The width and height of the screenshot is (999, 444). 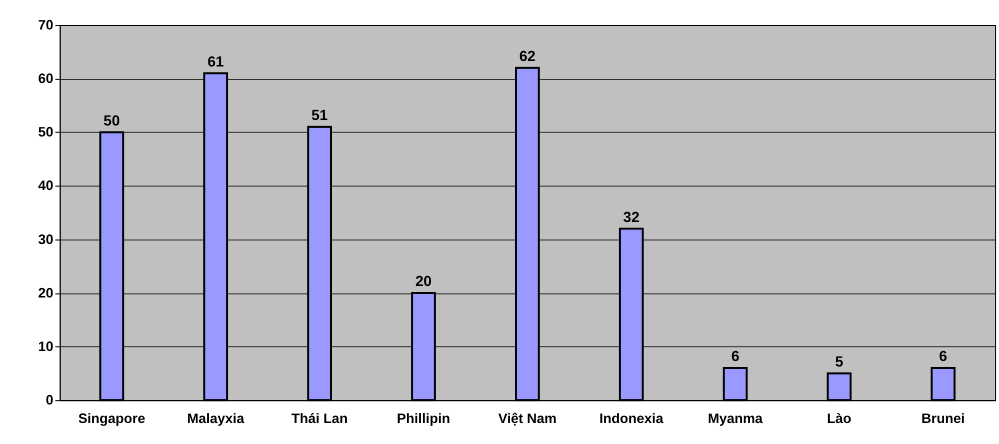 I want to click on y-tick-label: 30, so click(x=46, y=239).